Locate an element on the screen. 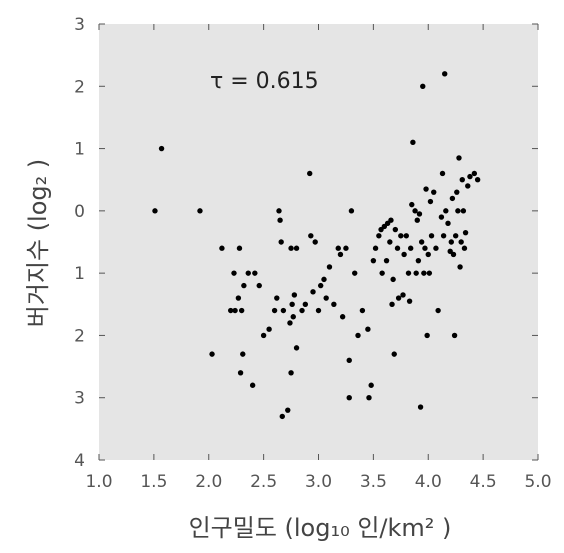 Image resolution: width=564 pixels, height=553 pixels. y-tick-label: 0 is located at coordinates (79, 212).